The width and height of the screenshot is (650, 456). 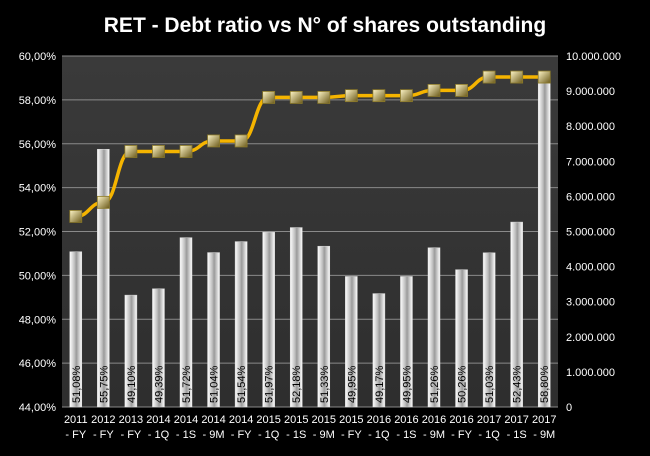 I want to click on left-axis-tick-label: 50,00%, so click(x=38, y=276).